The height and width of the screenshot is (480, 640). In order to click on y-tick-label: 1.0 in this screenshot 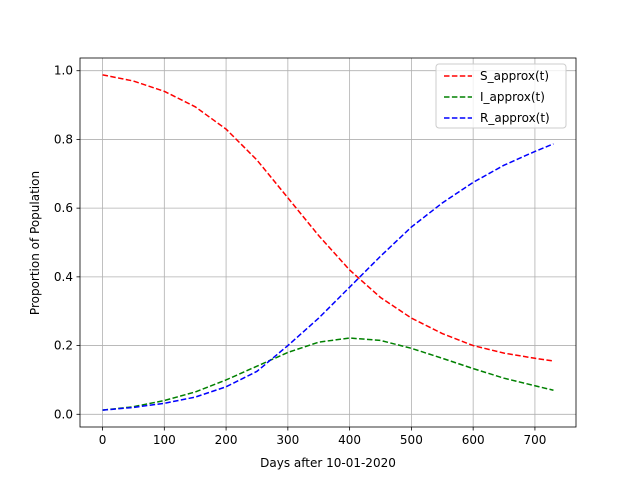, I will do `click(63, 71)`.